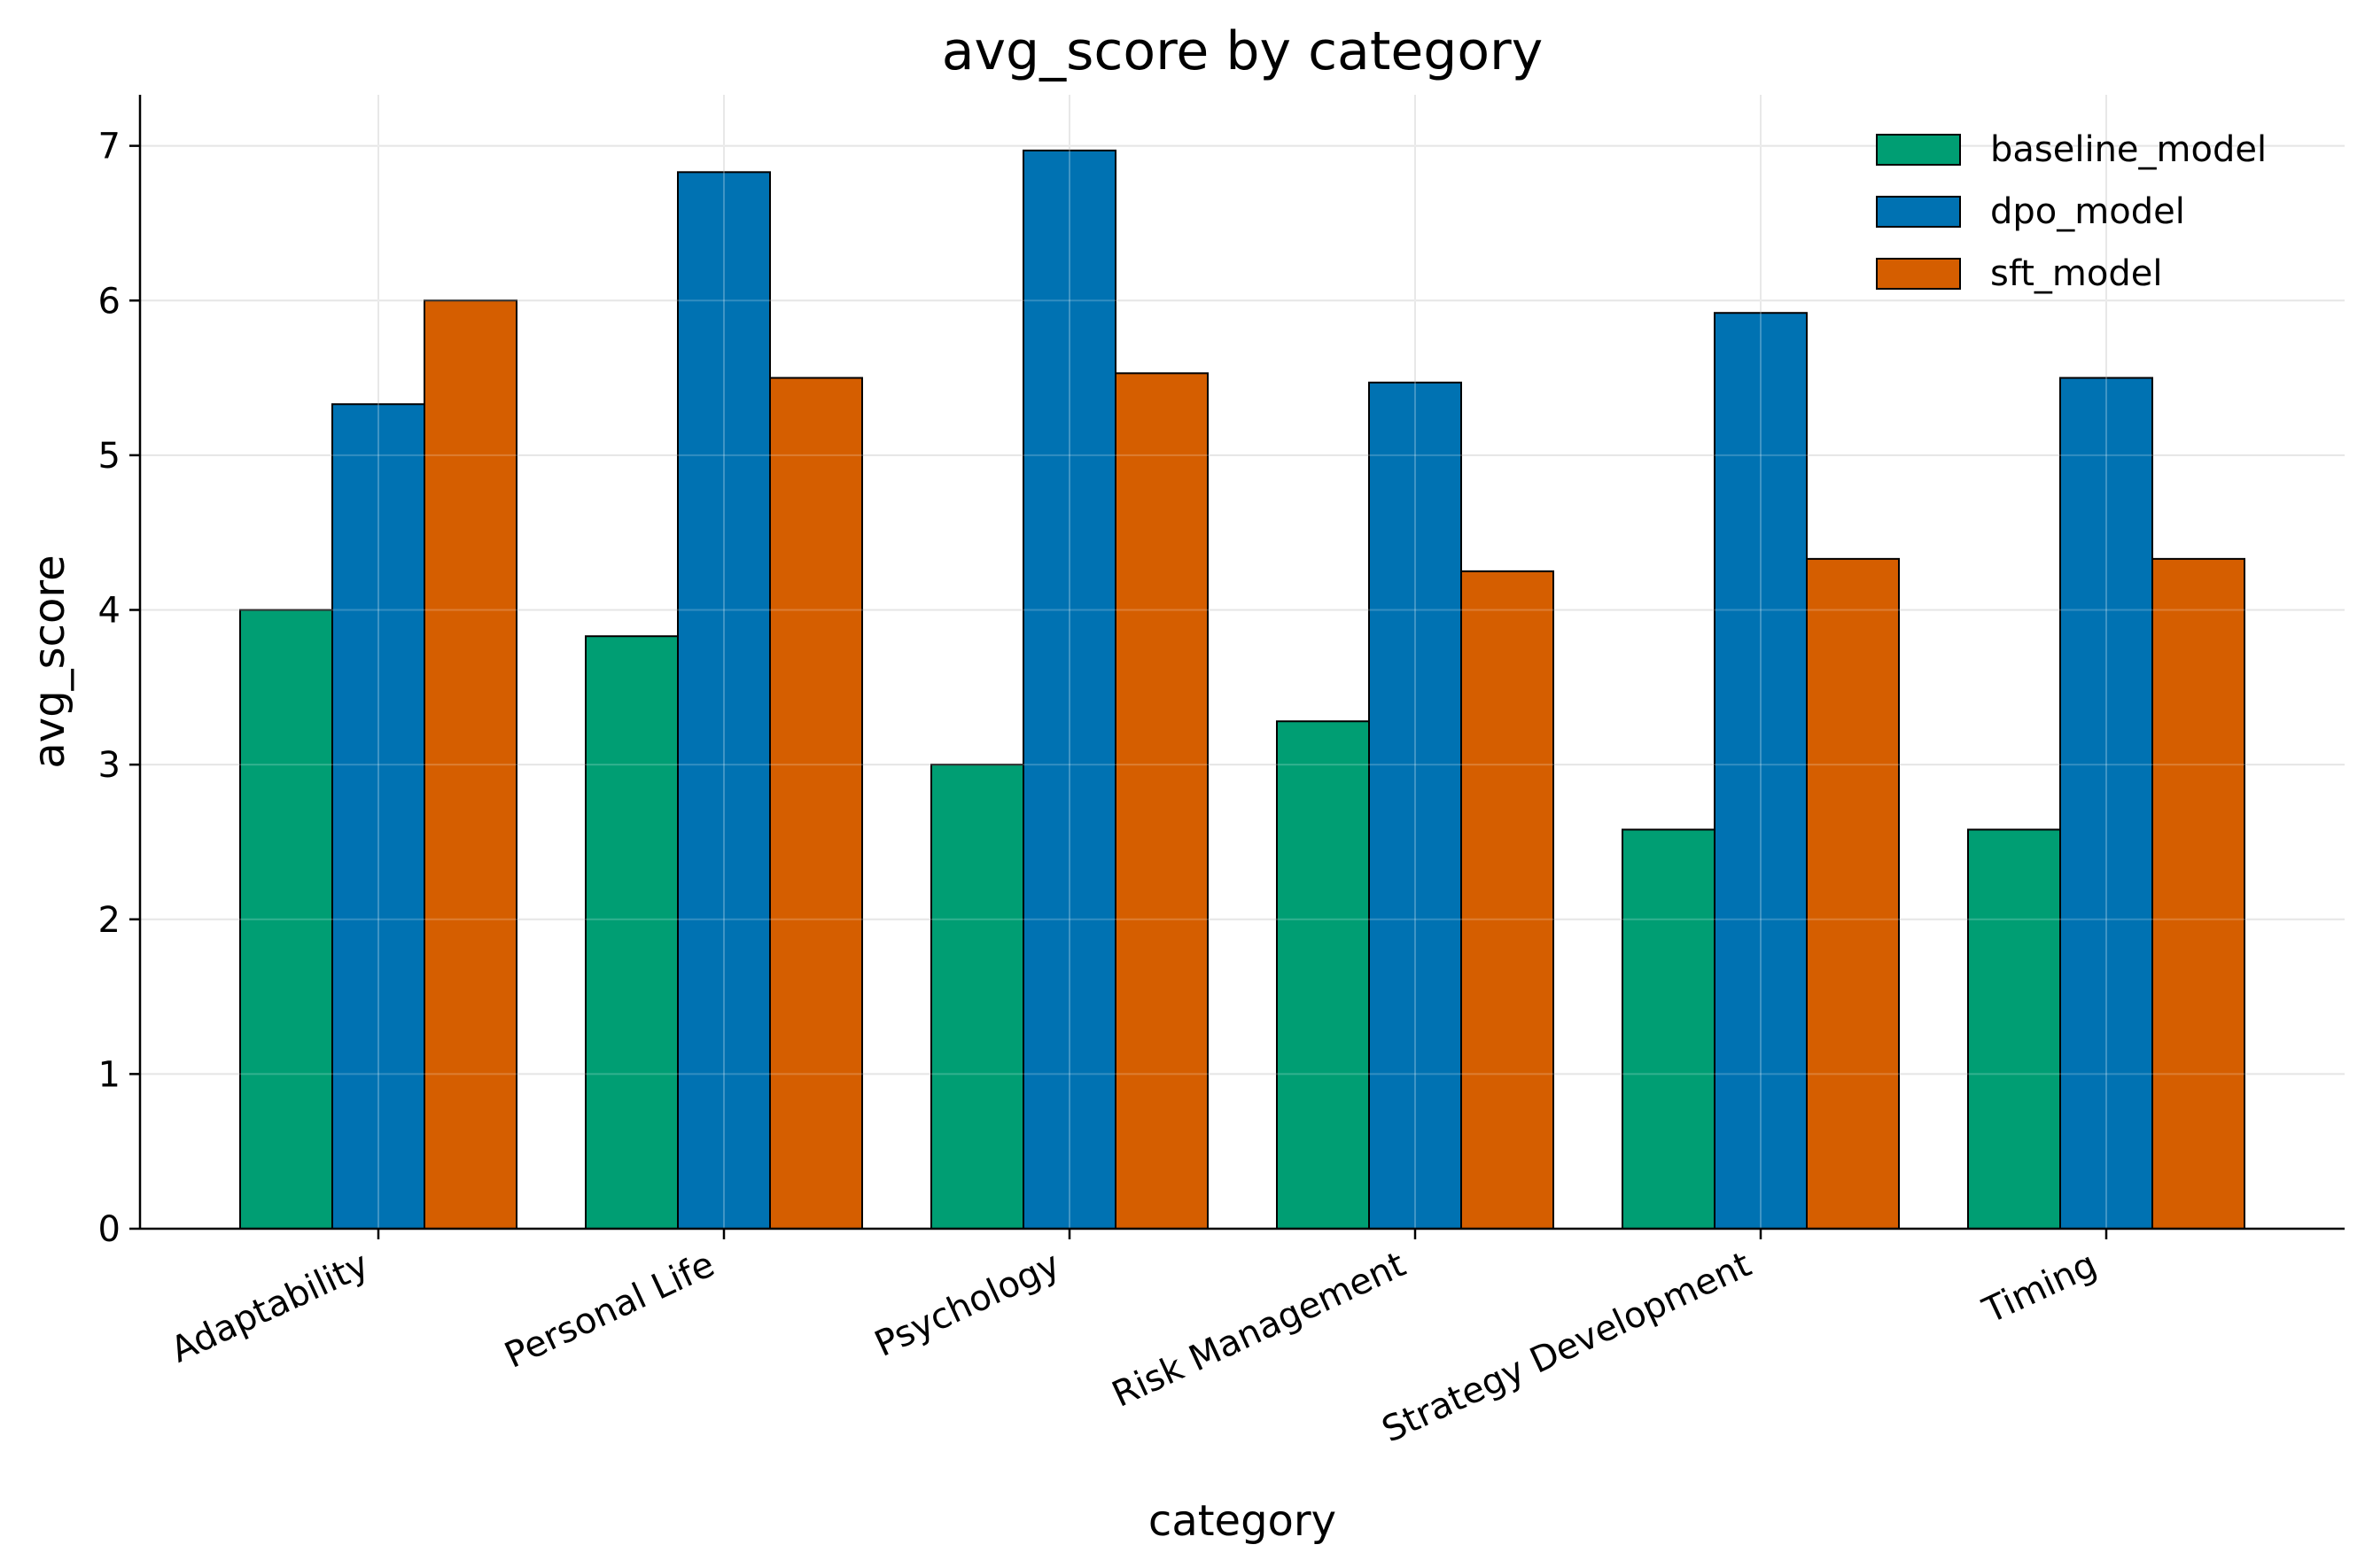  What do you see at coordinates (110, 147) in the screenshot?
I see `y-tick-label: 7` at bounding box center [110, 147].